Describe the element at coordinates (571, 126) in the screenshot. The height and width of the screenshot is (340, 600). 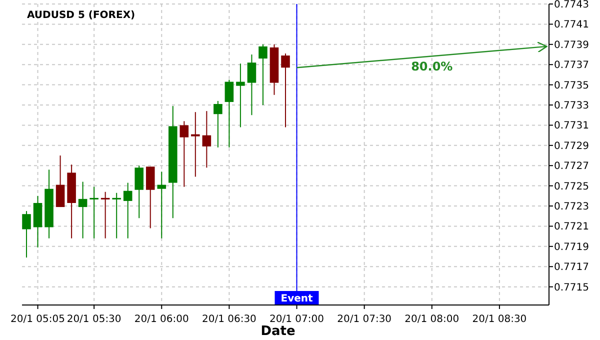
I see `y-tick-label: 0.7731` at that location.